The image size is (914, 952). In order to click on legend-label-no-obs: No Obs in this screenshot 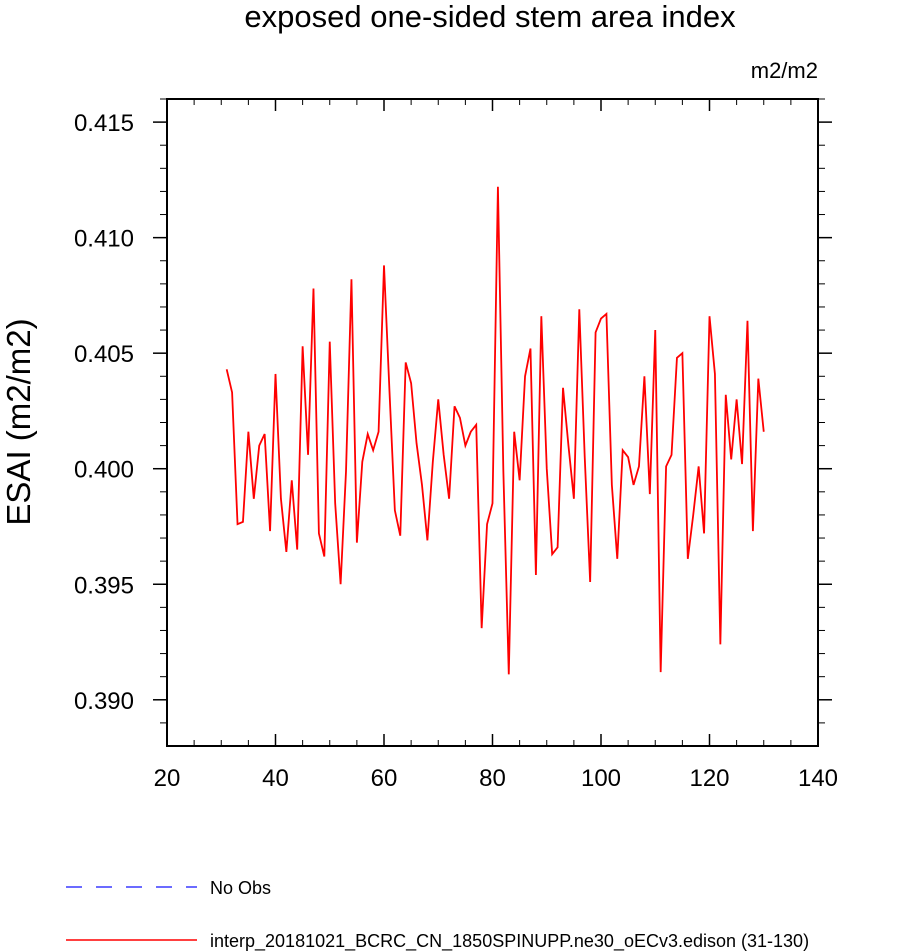, I will do `click(240, 888)`.